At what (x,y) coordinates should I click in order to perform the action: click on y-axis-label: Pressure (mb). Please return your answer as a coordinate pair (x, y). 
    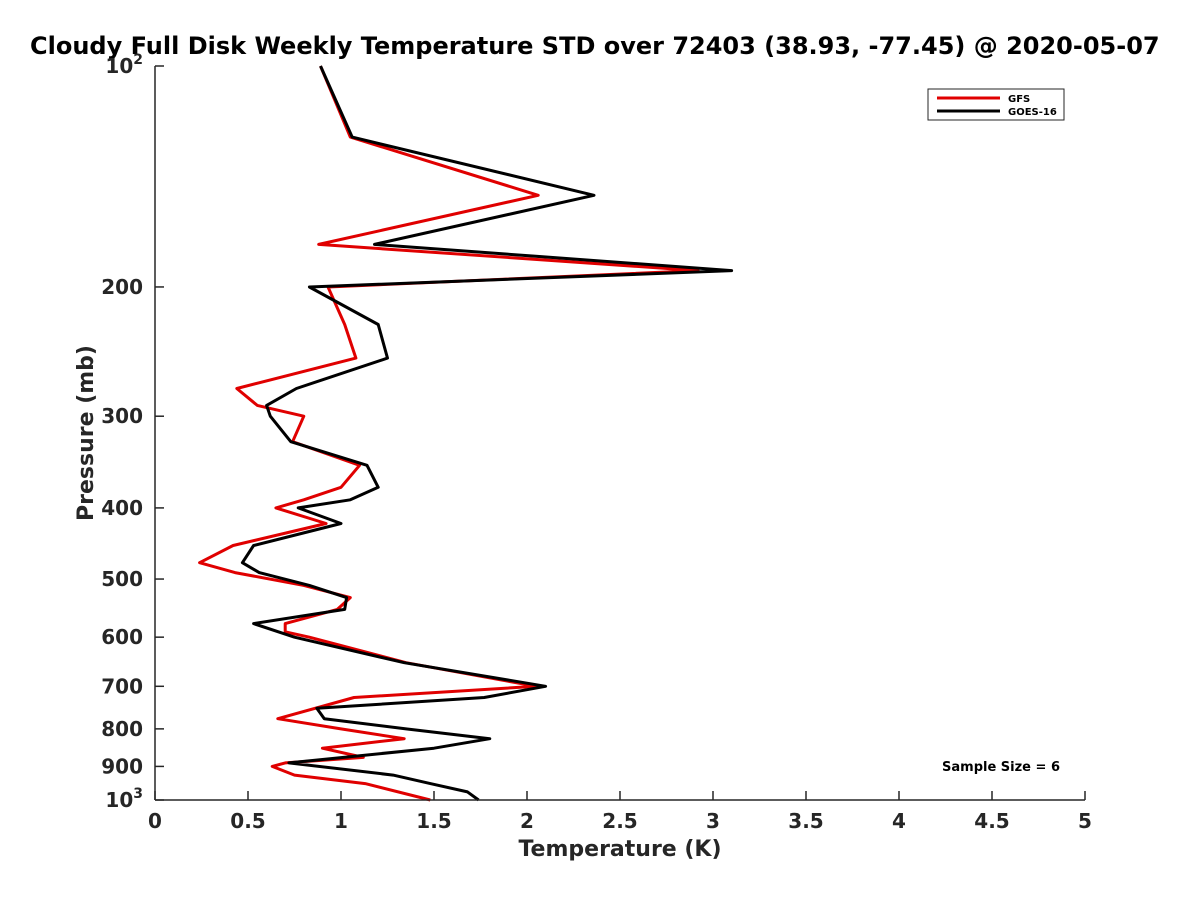
    Looking at the image, I should click on (86, 433).